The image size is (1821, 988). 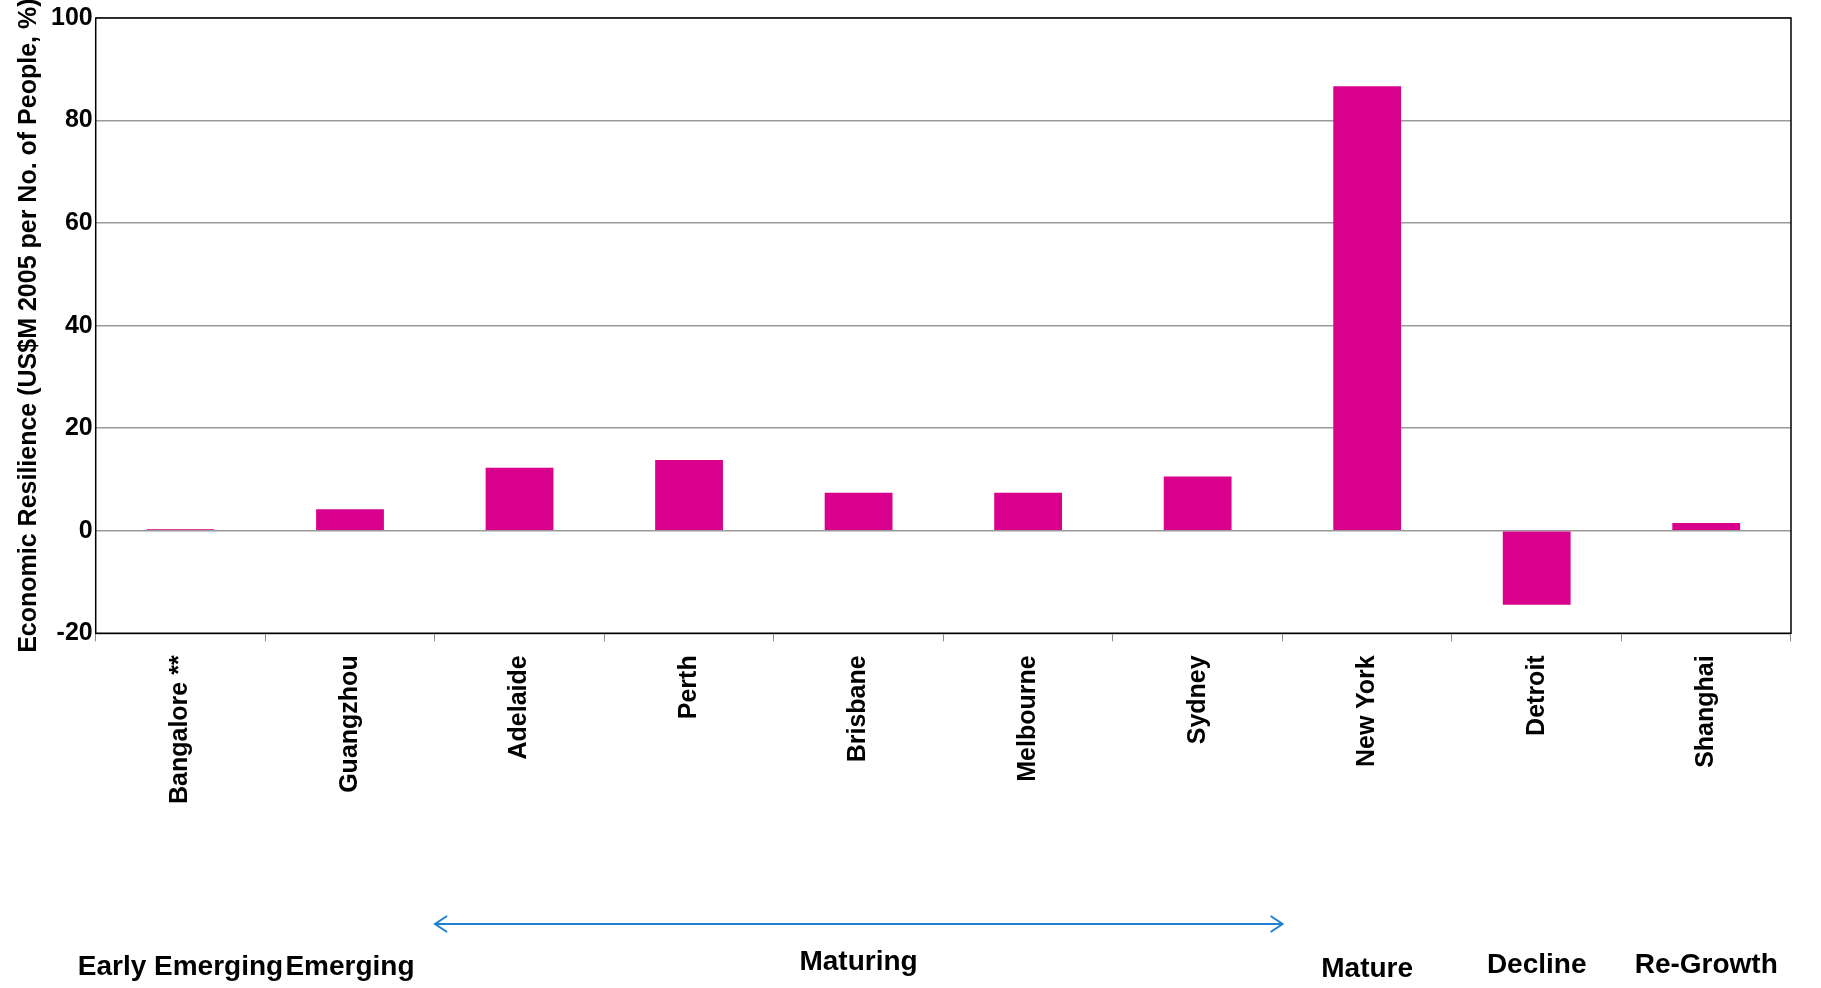 What do you see at coordinates (85, 528) in the screenshot?
I see `y-tick-label: 0` at bounding box center [85, 528].